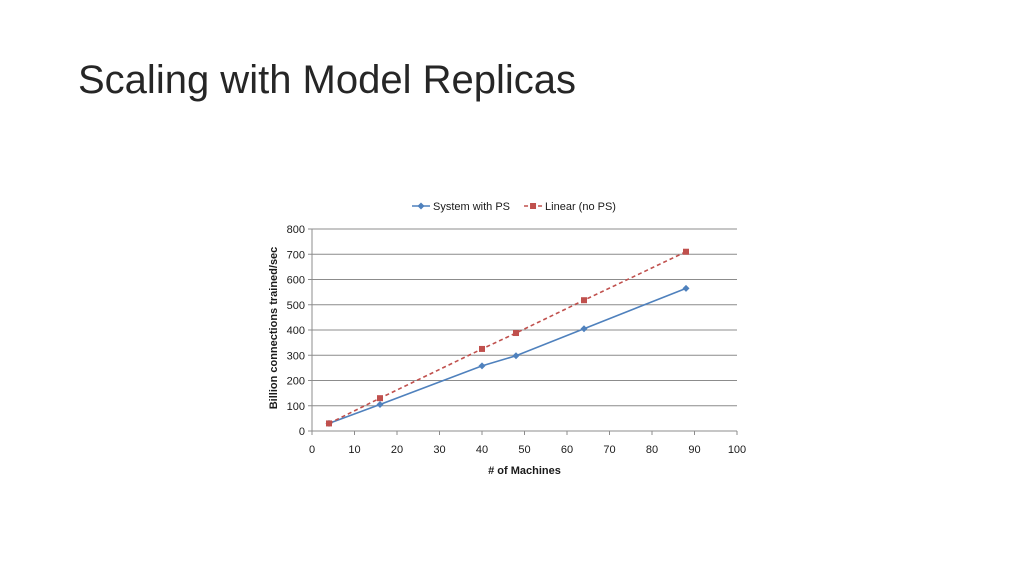 The height and width of the screenshot is (576, 1024). Describe the element at coordinates (312, 450) in the screenshot. I see `x-tick-label-0: 0` at that location.